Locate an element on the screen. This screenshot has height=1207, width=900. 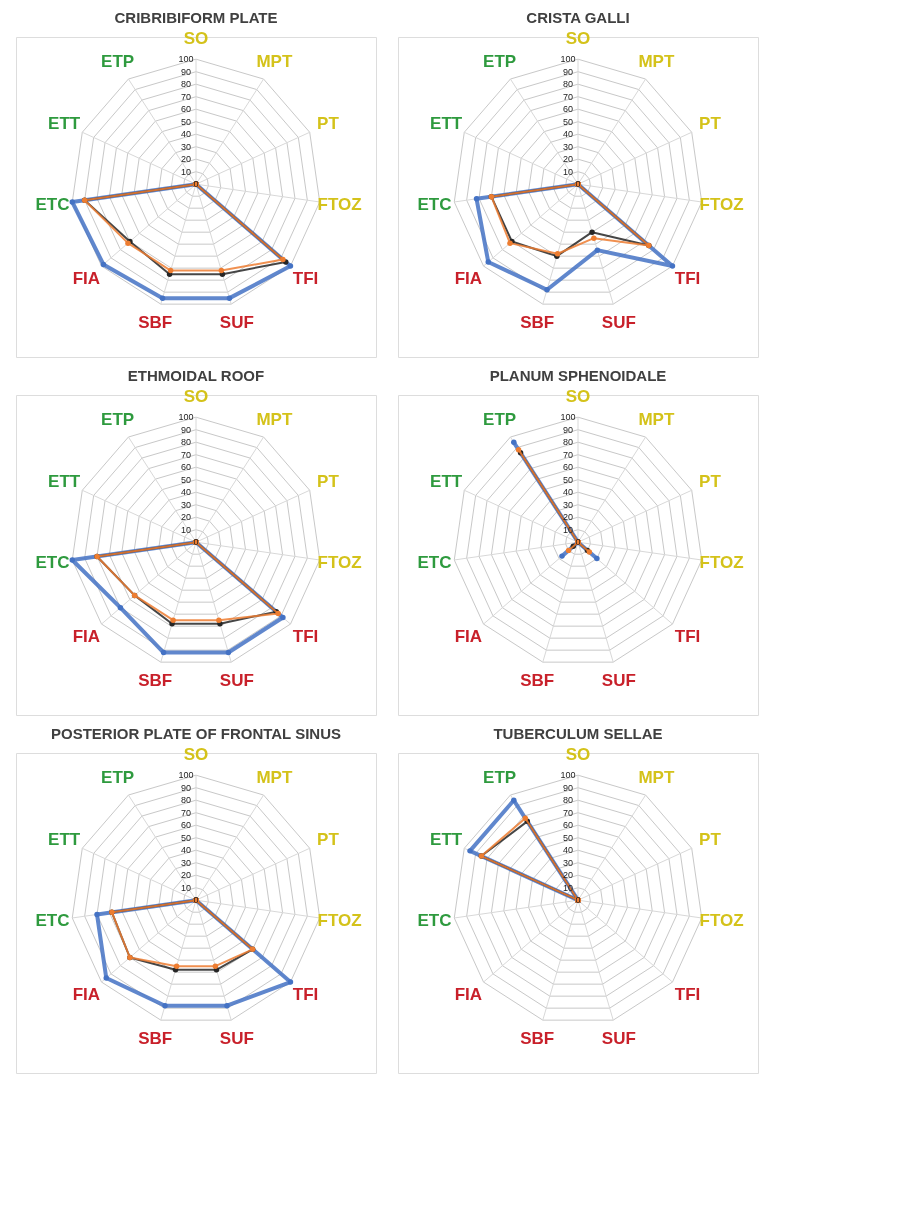
chart-title: CRISTA GALLI is located at coordinates (578, 18).